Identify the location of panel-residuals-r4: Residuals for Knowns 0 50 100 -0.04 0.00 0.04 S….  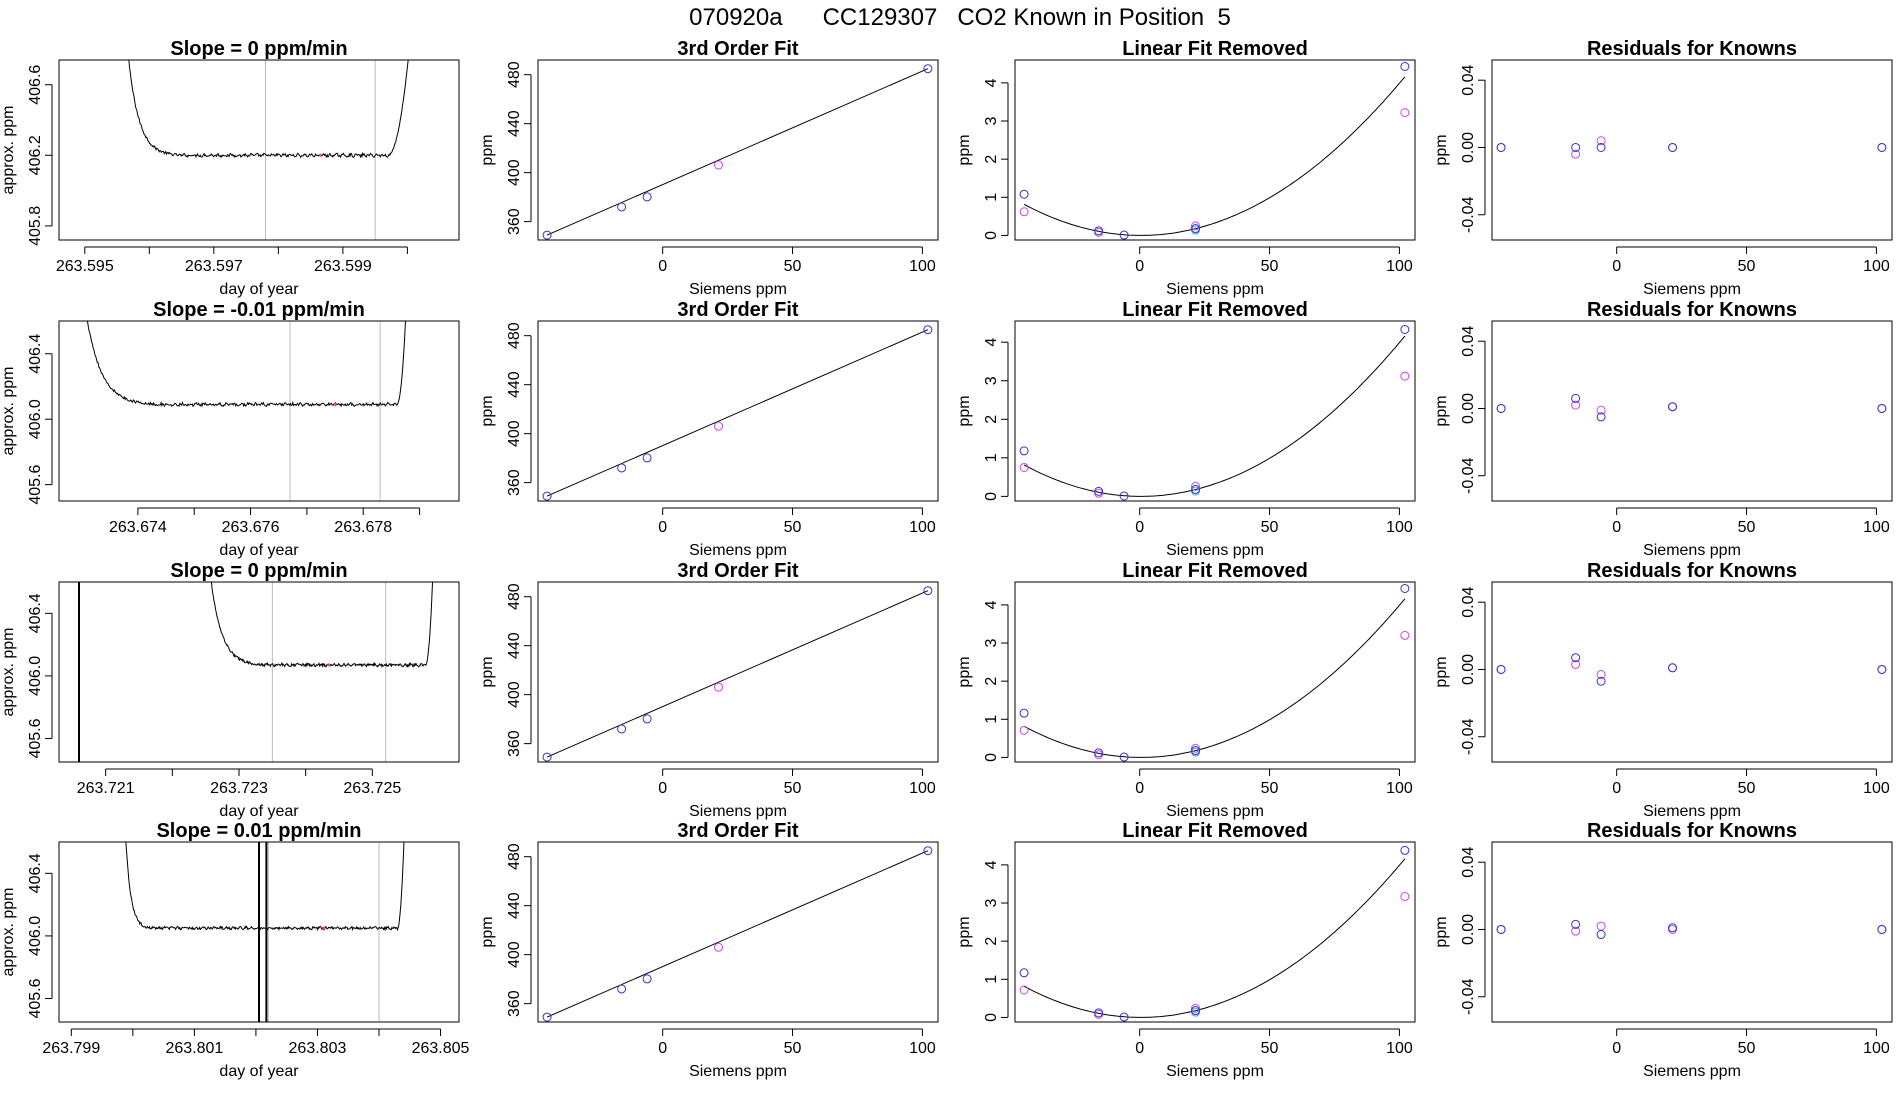
(1663, 950).